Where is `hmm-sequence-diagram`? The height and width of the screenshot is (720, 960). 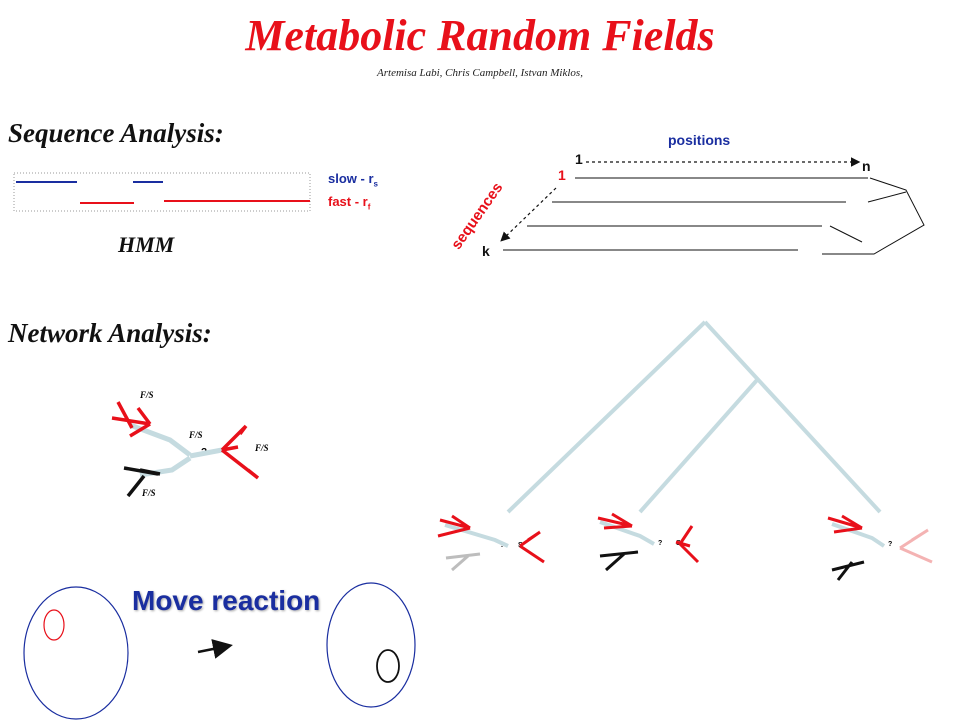
hmm-sequence-diagram is located at coordinates (162, 192).